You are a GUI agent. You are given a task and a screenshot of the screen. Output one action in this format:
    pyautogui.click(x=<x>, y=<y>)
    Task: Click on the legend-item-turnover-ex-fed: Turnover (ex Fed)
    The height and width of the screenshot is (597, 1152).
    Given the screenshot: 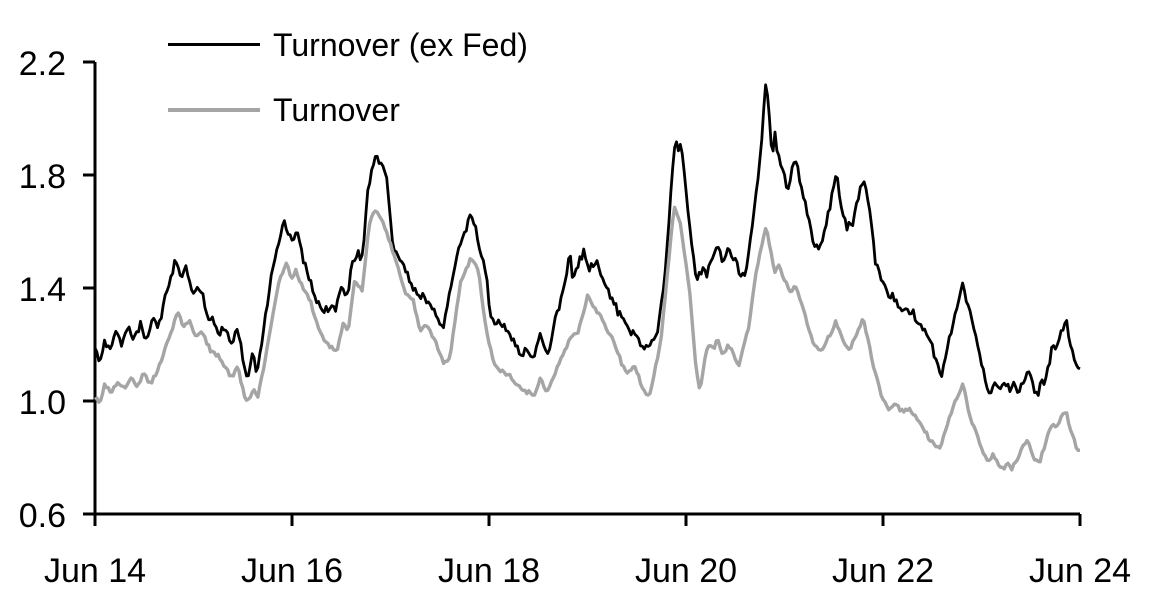 What is the action you would take?
    pyautogui.click(x=348, y=44)
    